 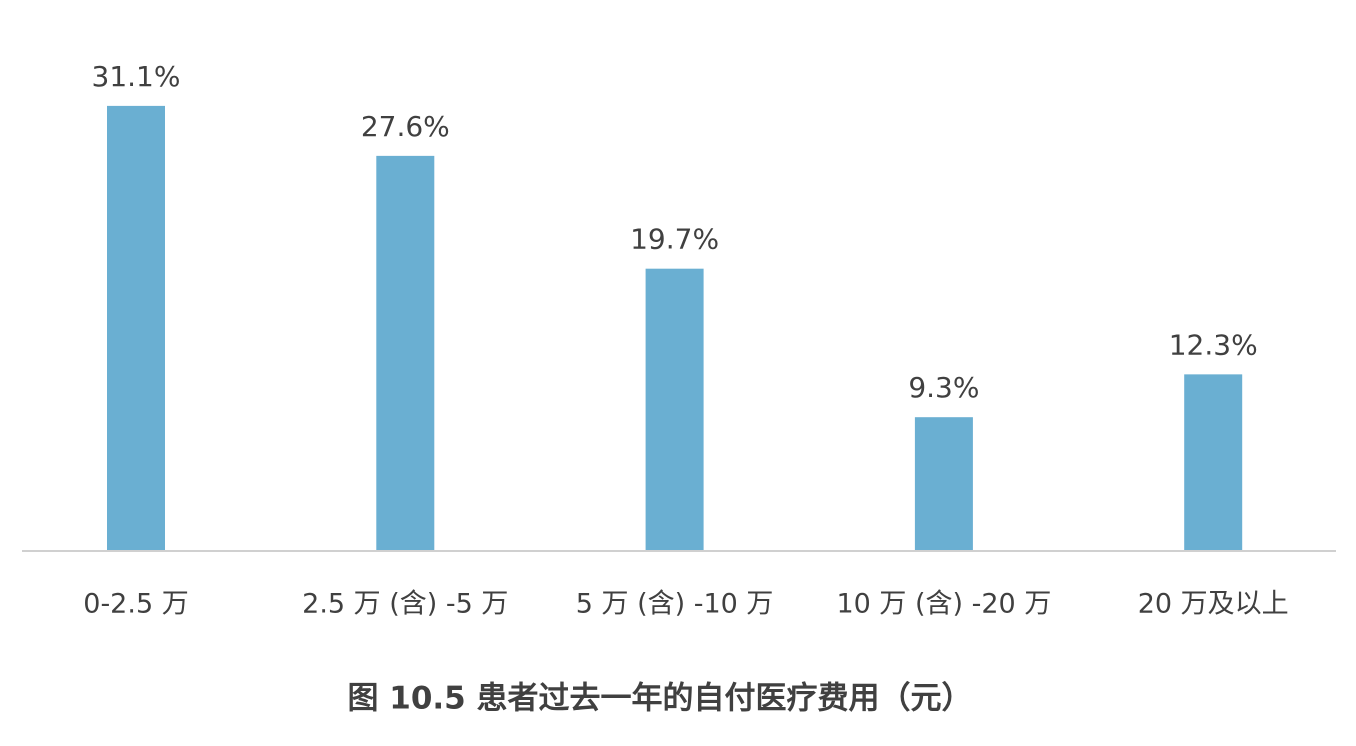 I want to click on x-tick-label: 10 万 (含) -20 万, so click(x=943, y=604).